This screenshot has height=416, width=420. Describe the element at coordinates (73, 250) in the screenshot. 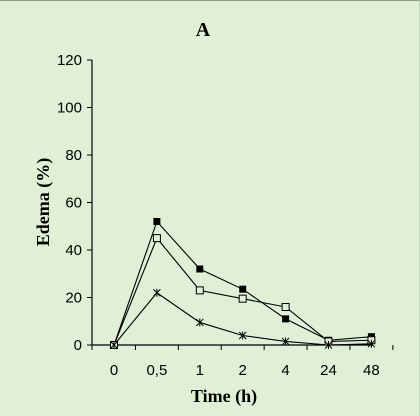

I see `y-tick-label: 40` at that location.